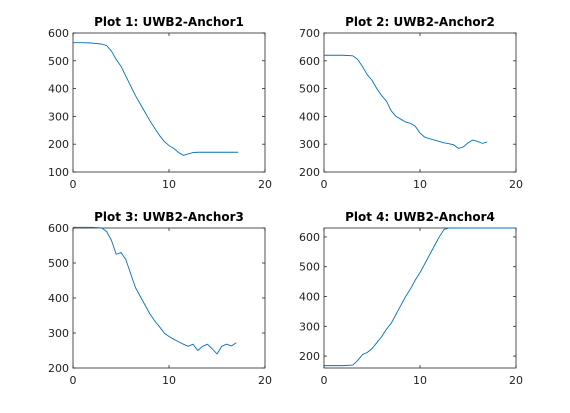 The width and height of the screenshot is (570, 413). Describe the element at coordinates (169, 217) in the screenshot. I see `chart-title: Plot 3: UWB2-Anchor3` at that location.